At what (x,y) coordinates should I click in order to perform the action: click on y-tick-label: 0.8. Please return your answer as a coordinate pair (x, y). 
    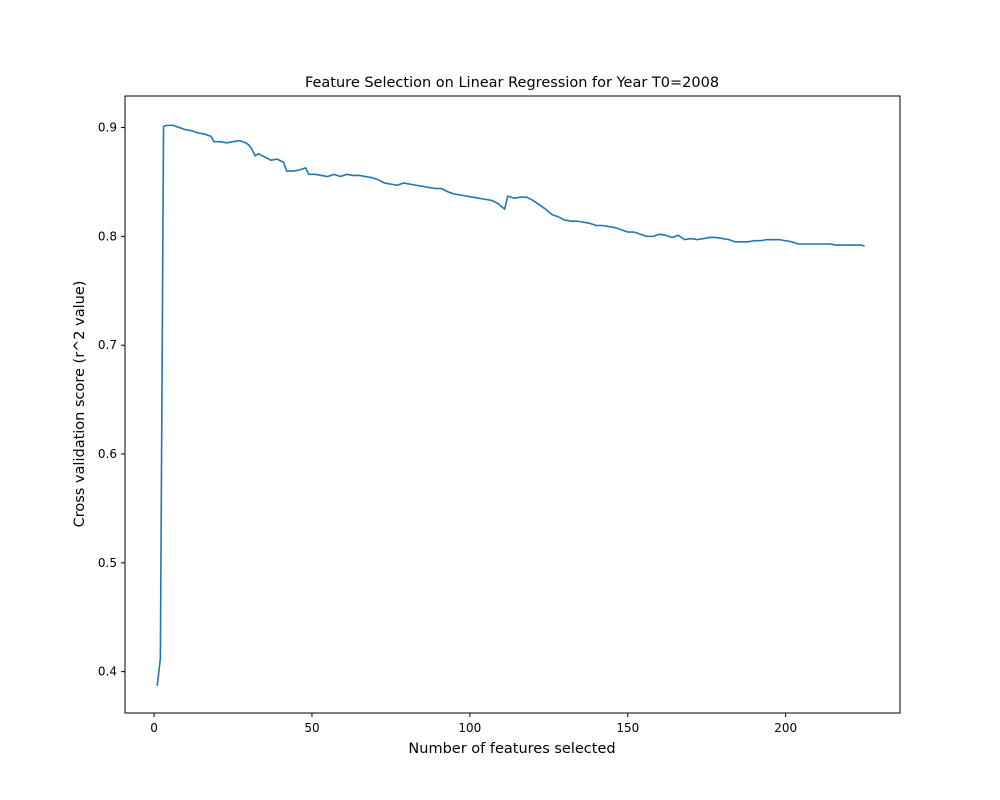
    Looking at the image, I should click on (107, 236).